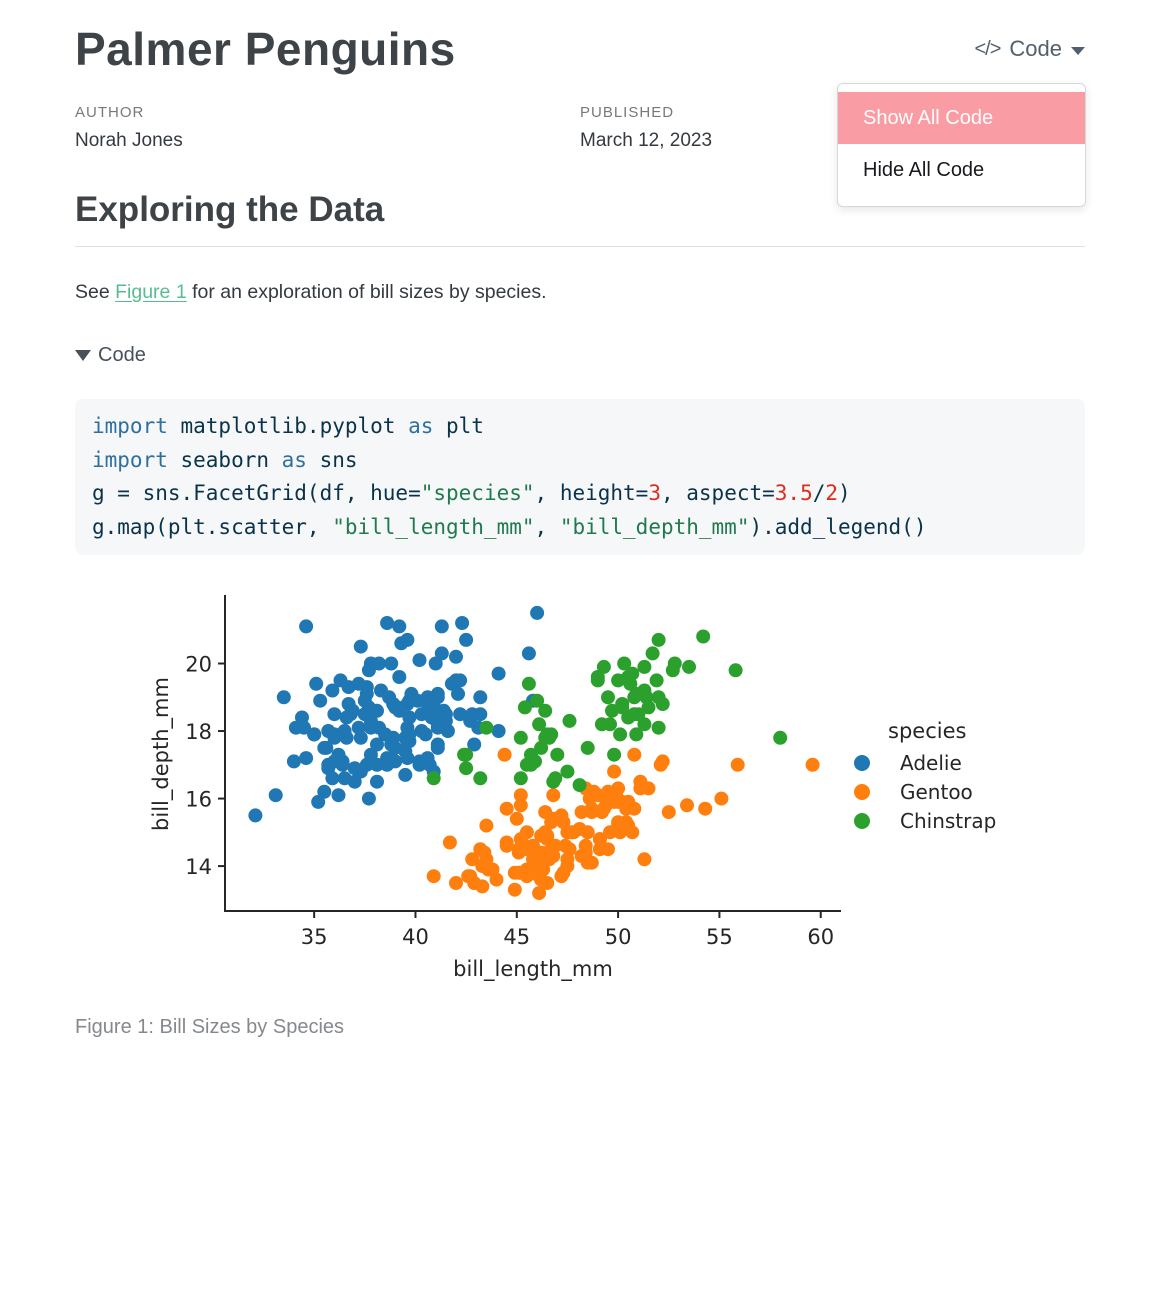  What do you see at coordinates (1029, 49) in the screenshot?
I see `code-tools-button: </> Code` at bounding box center [1029, 49].